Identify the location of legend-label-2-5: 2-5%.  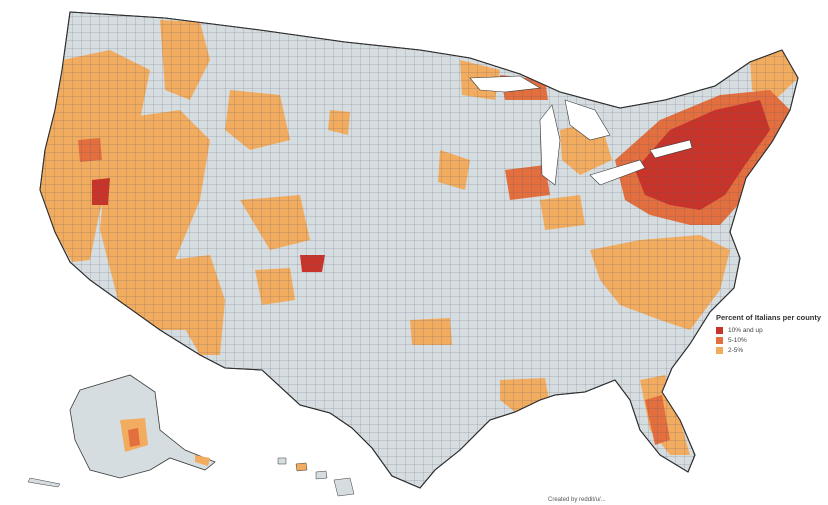
(736, 350).